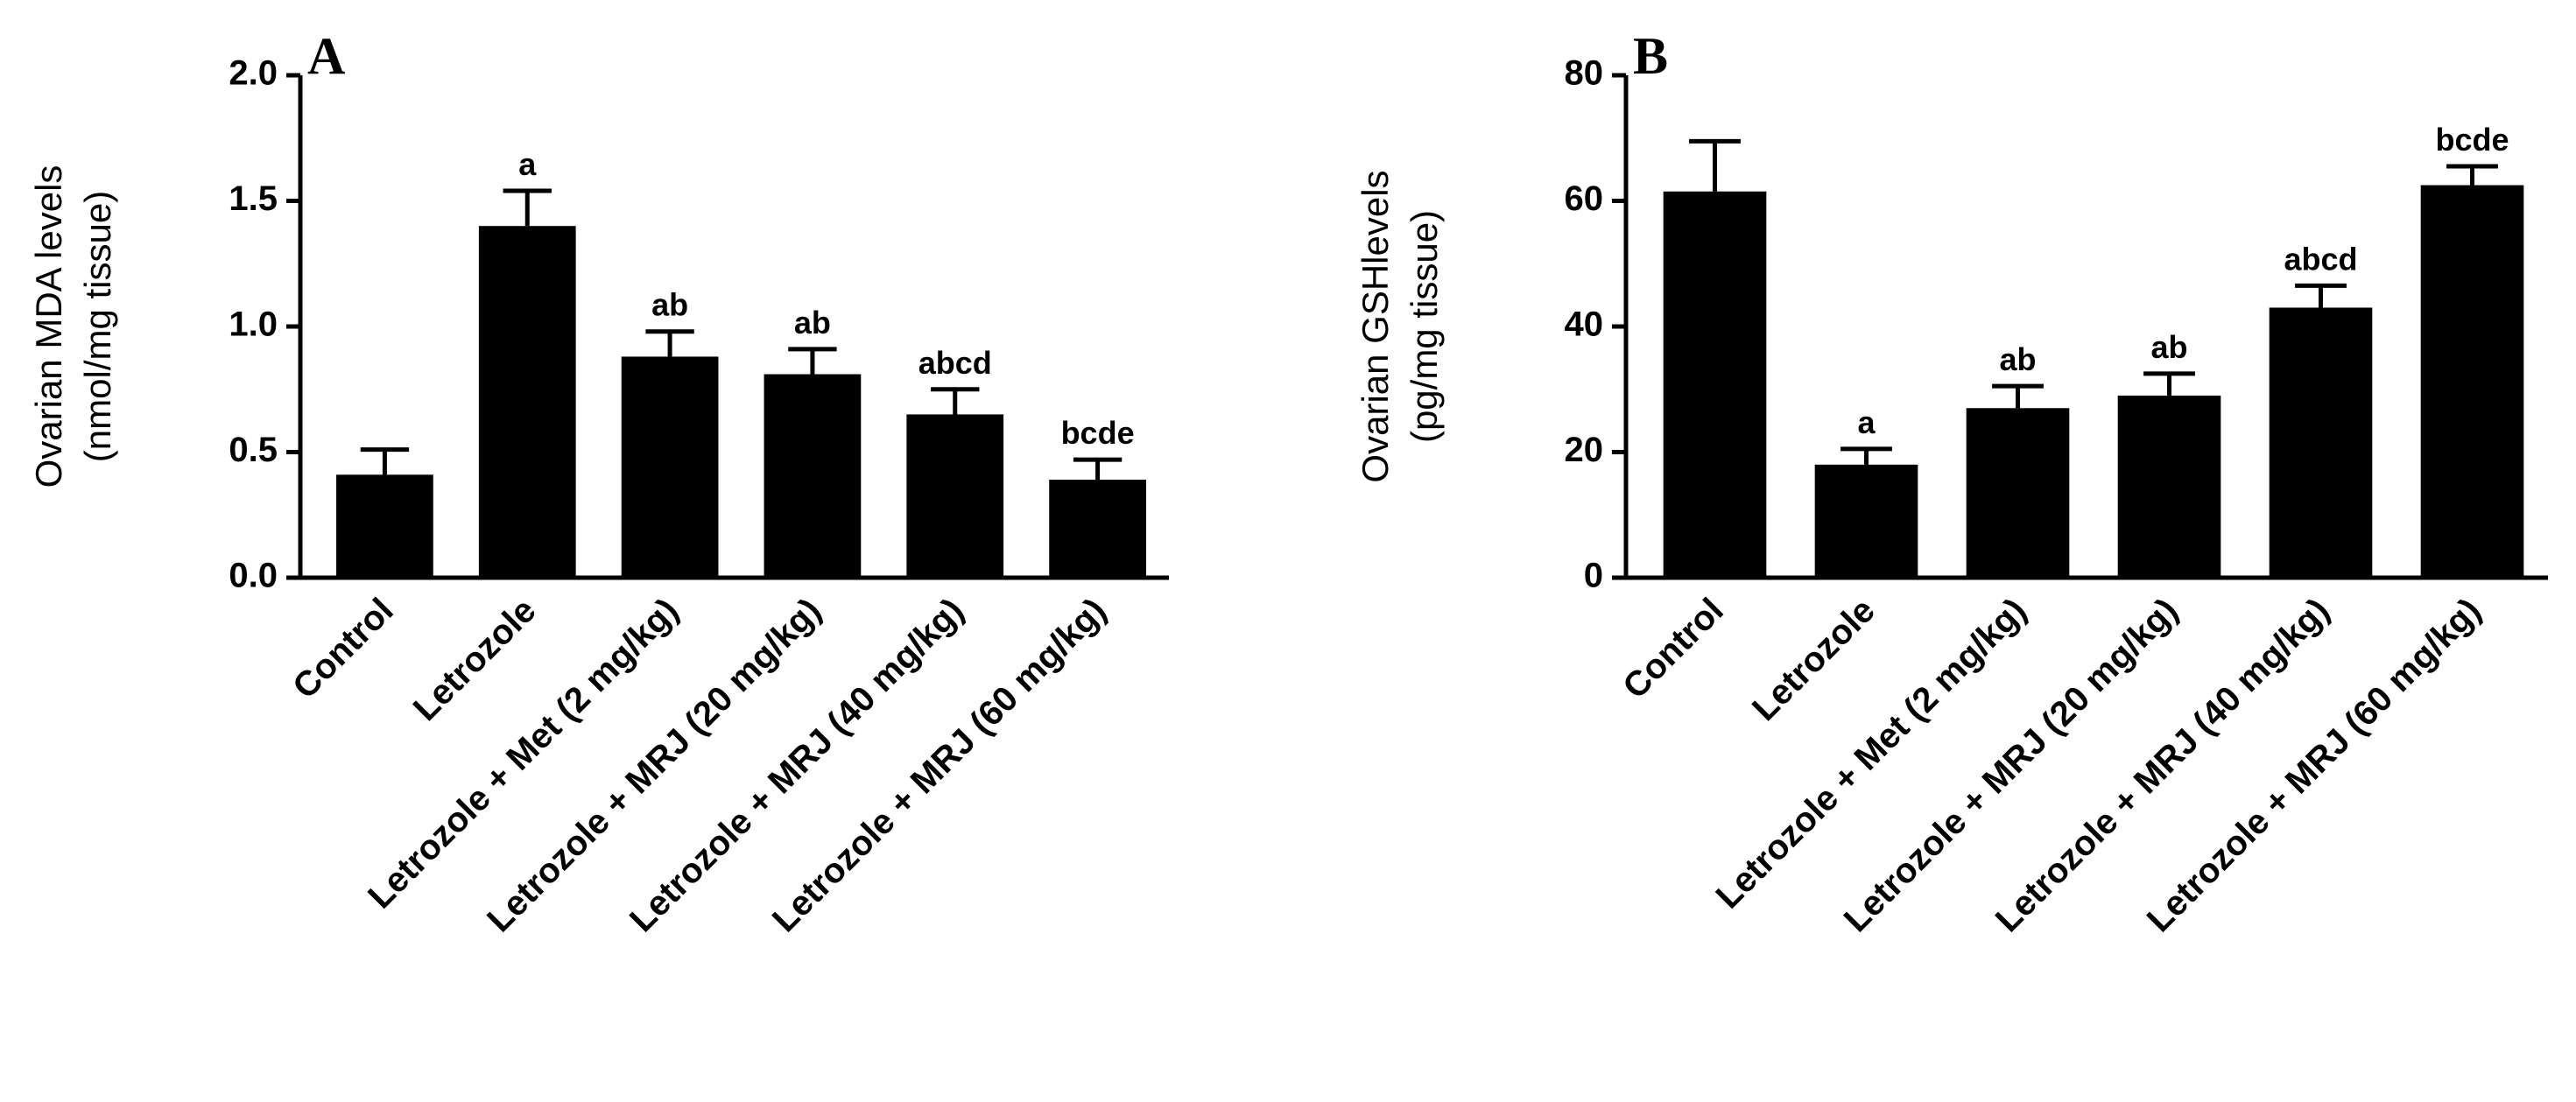 The width and height of the screenshot is (2576, 1102). What do you see at coordinates (1424, 327) in the screenshot?
I see `y-axis-unit: (pg/mg tissue)` at bounding box center [1424, 327].